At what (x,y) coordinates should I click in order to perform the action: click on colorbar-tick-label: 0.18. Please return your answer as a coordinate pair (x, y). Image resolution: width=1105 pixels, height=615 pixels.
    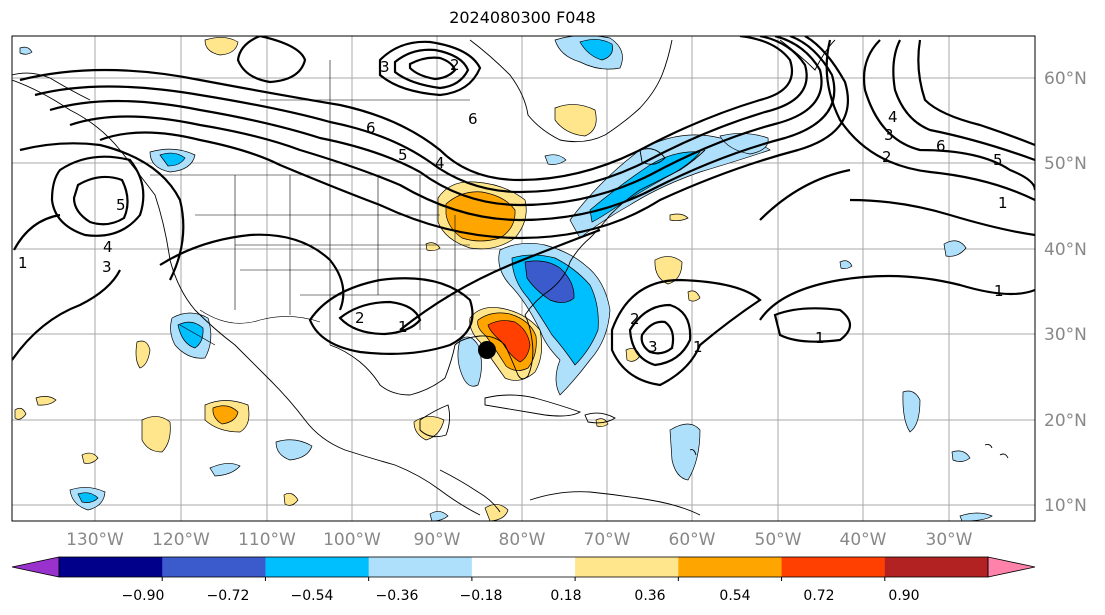
    Looking at the image, I should click on (565, 596).